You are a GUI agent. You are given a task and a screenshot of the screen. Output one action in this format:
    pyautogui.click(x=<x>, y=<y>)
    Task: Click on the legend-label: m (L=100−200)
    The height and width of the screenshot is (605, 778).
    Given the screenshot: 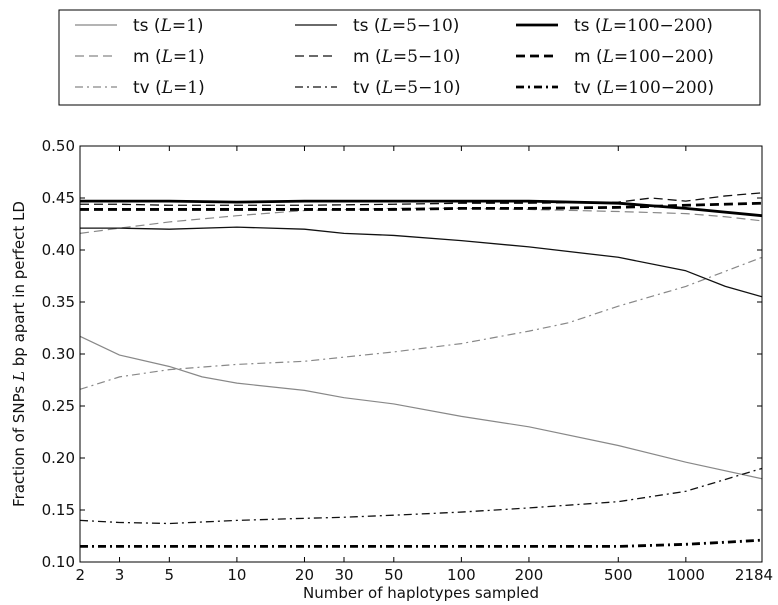 What is the action you would take?
    pyautogui.click(x=644, y=57)
    